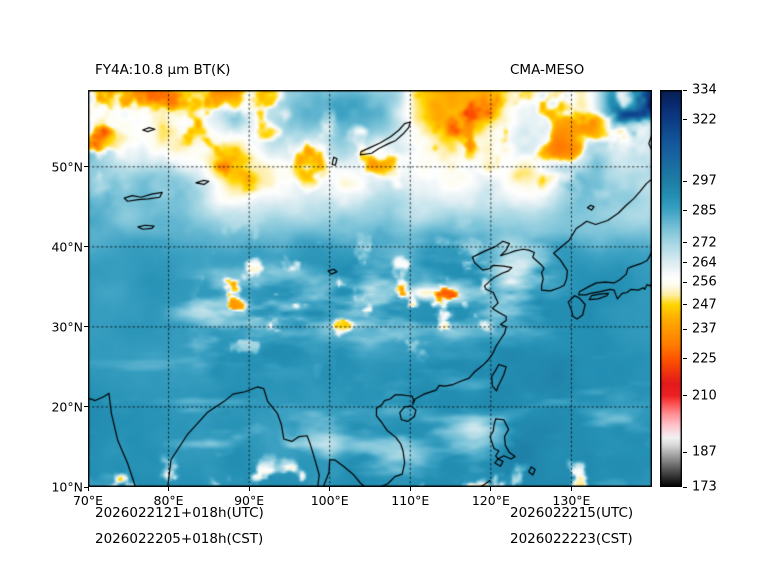  I want to click on x-tick-label: 130°E, so click(571, 500).